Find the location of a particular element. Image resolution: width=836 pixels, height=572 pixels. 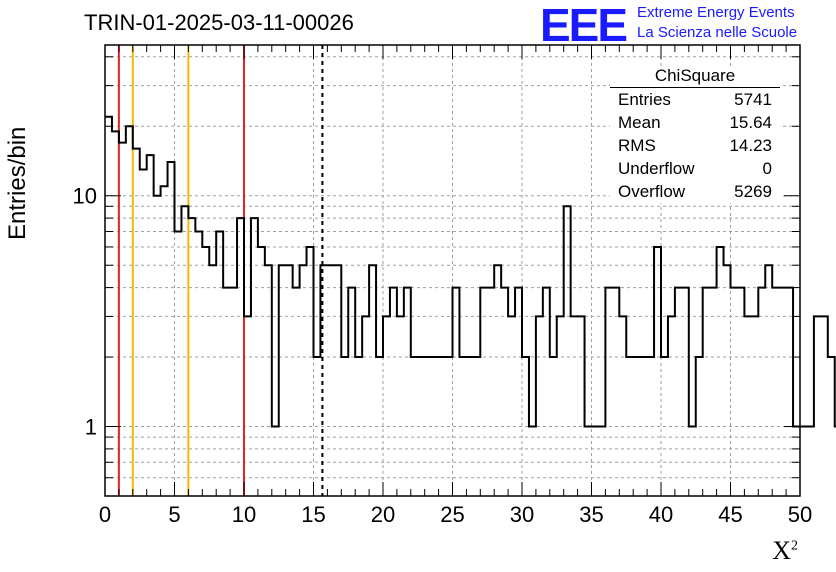

stats-title: ChiSquare is located at coordinates (695, 77).